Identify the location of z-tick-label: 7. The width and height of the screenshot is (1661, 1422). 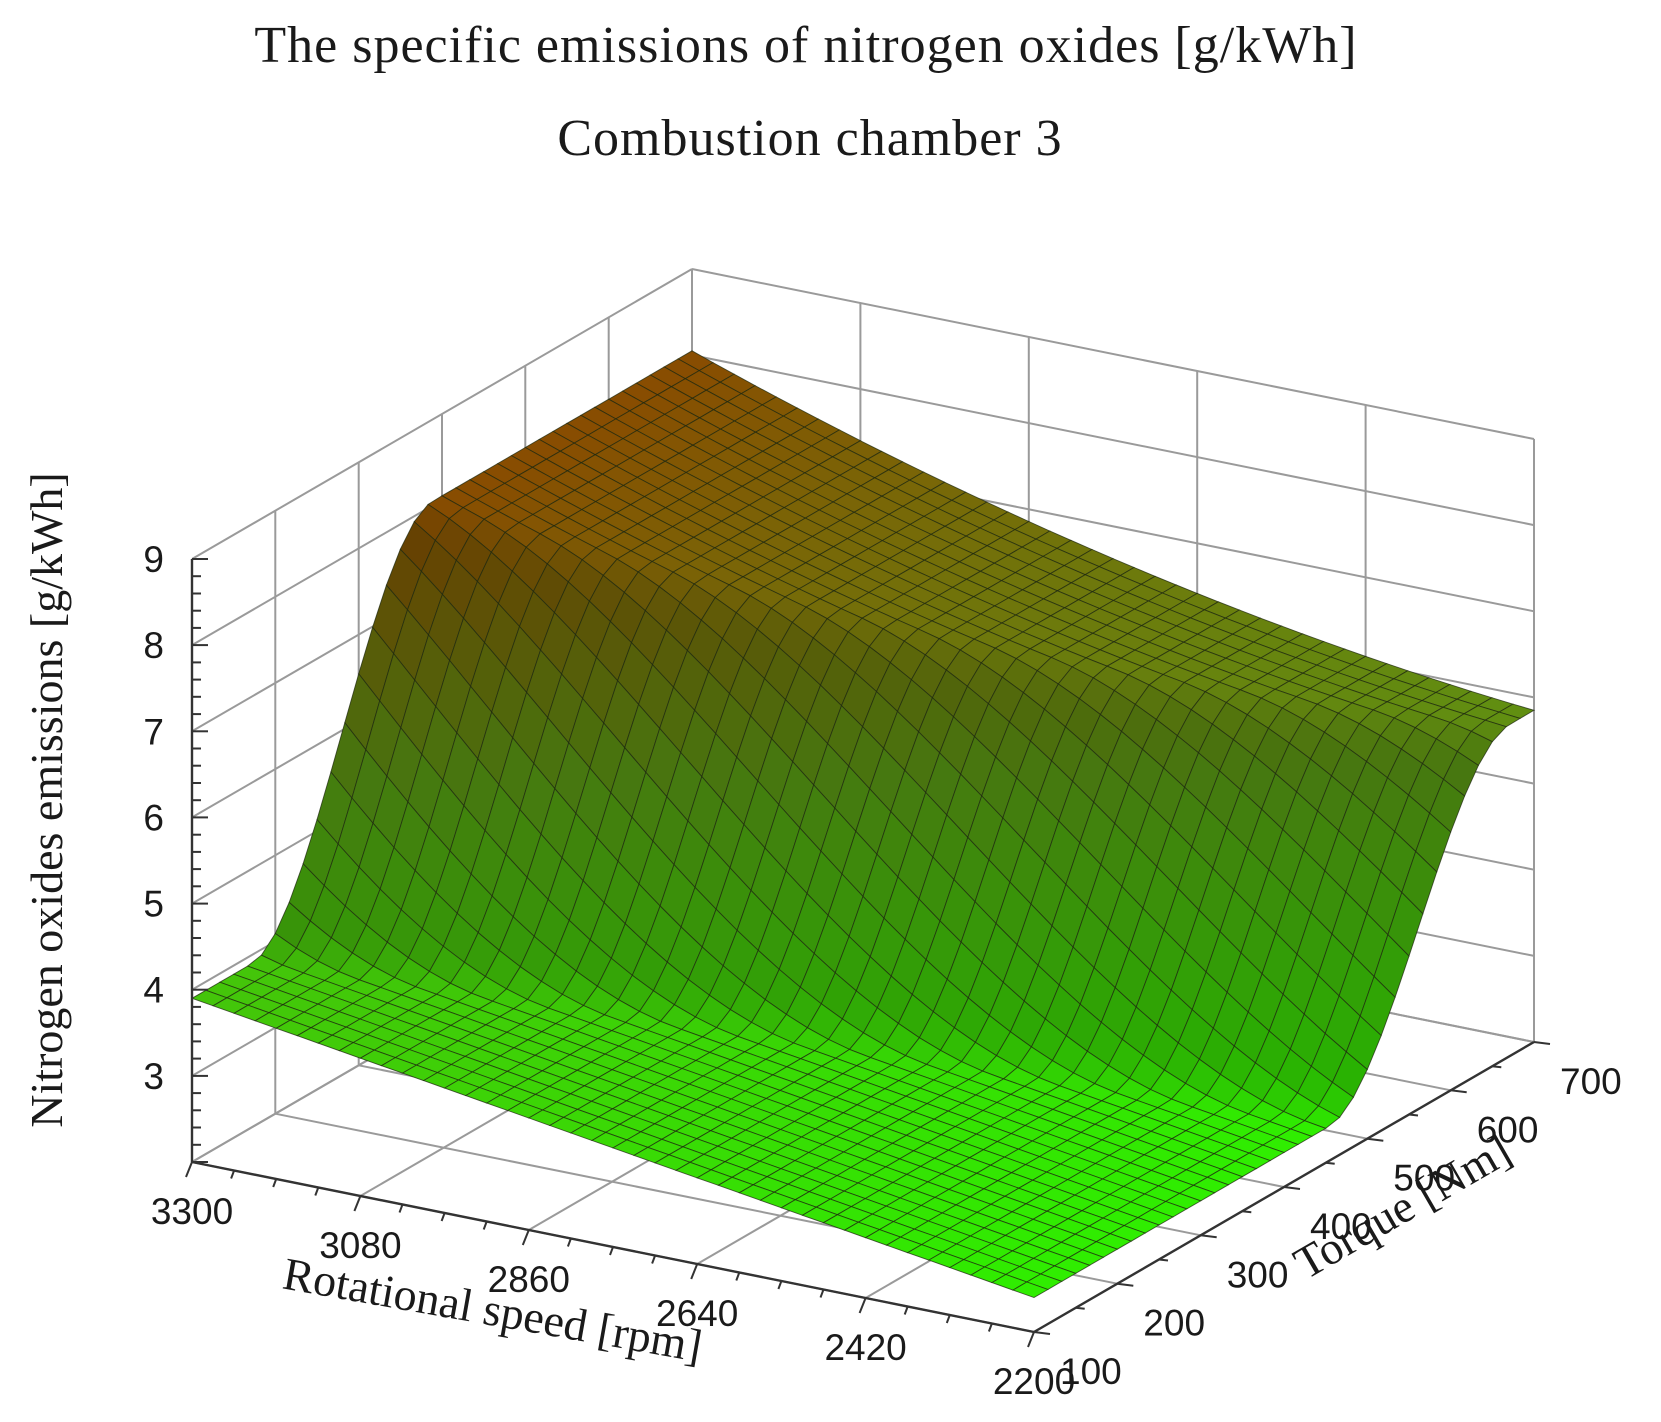
(153, 731).